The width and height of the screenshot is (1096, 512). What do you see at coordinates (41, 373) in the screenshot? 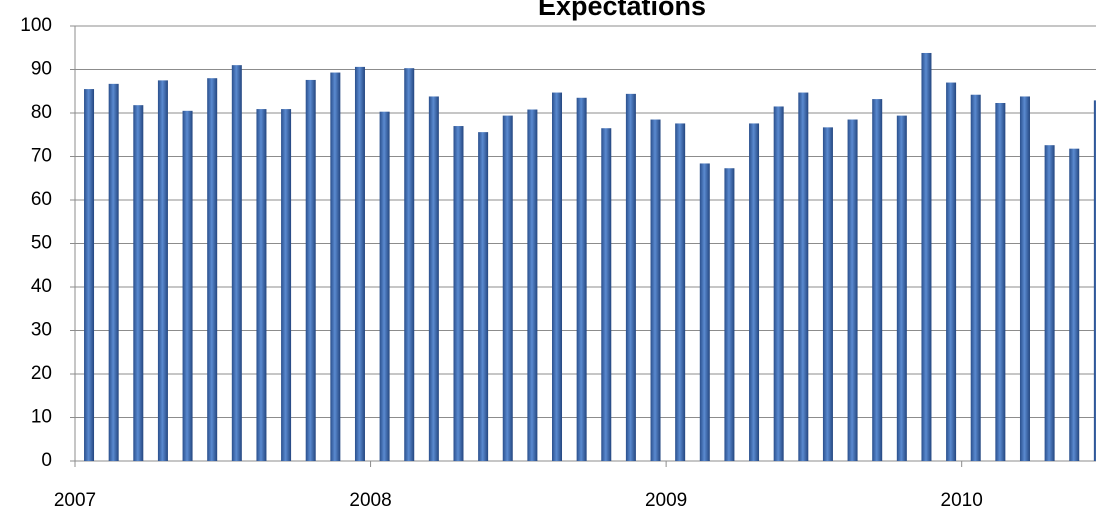
I see `y-tick-label: 20` at bounding box center [41, 373].